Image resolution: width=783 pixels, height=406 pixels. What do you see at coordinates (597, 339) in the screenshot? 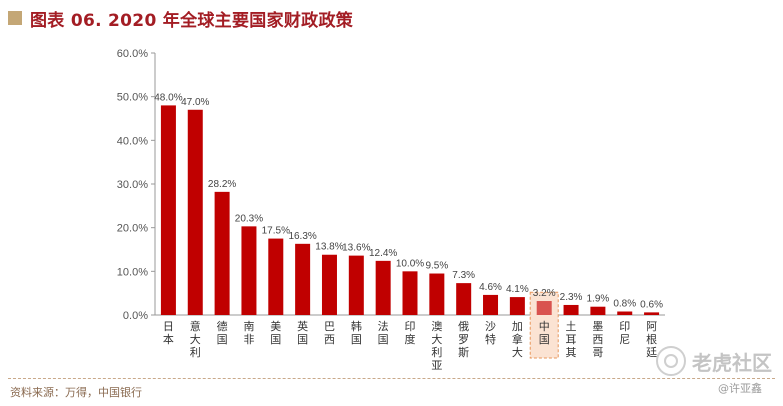
I see `x-tick-label: 墨西哥` at bounding box center [597, 339].